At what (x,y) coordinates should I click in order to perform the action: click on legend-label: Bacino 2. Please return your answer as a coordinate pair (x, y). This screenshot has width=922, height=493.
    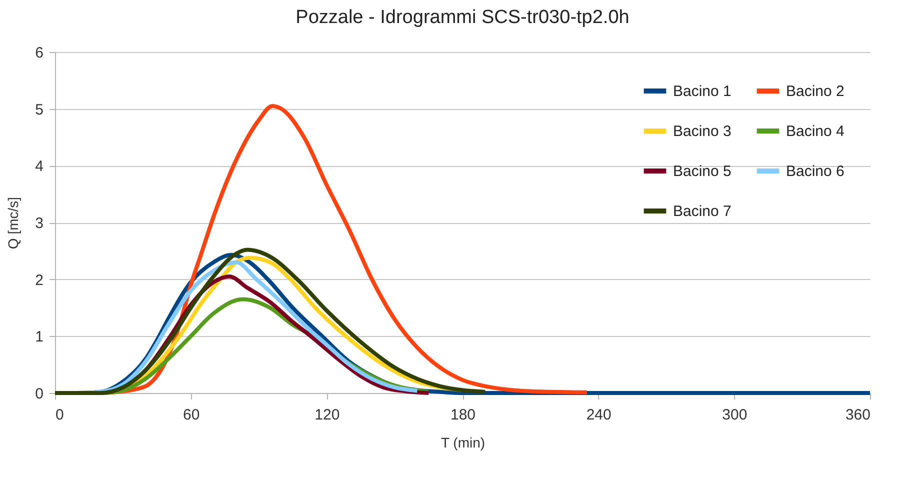
    Looking at the image, I should click on (815, 91).